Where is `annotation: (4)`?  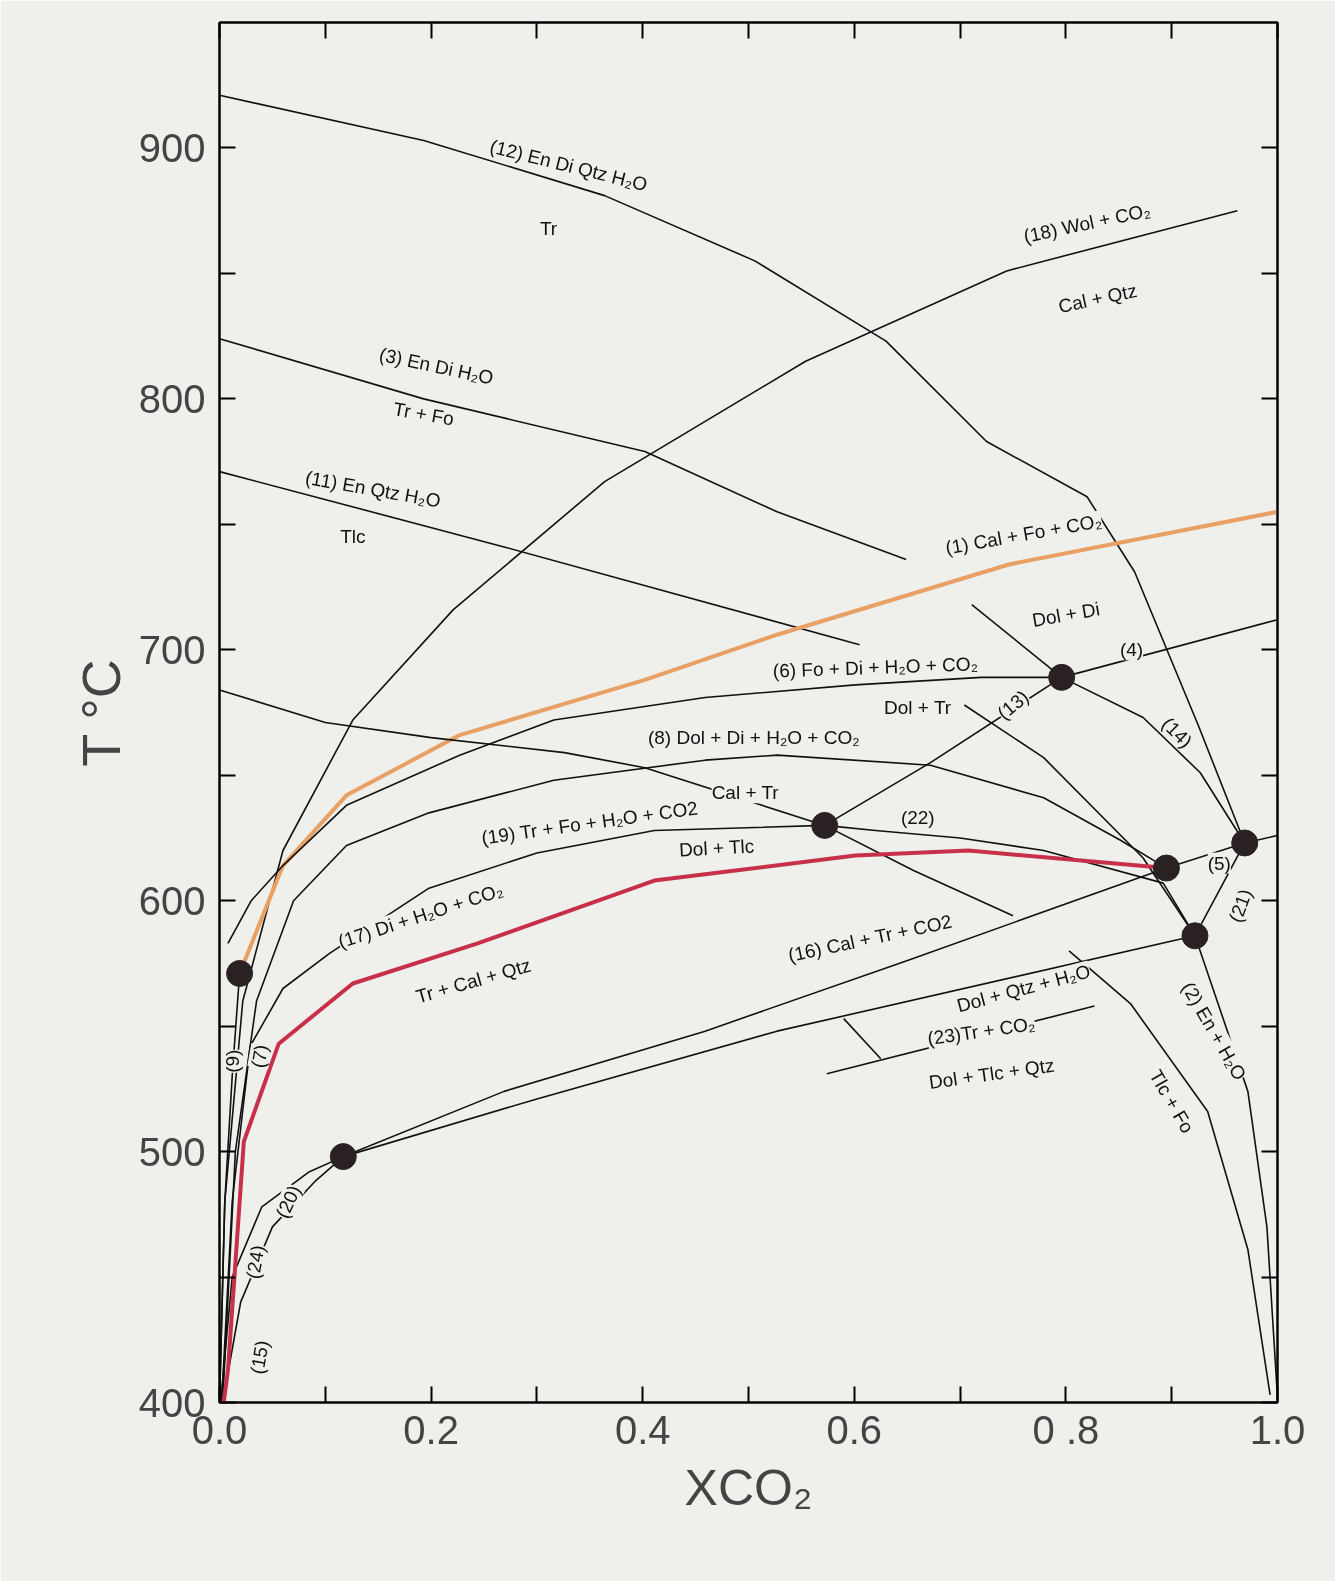
annotation: (4) is located at coordinates (1131, 650).